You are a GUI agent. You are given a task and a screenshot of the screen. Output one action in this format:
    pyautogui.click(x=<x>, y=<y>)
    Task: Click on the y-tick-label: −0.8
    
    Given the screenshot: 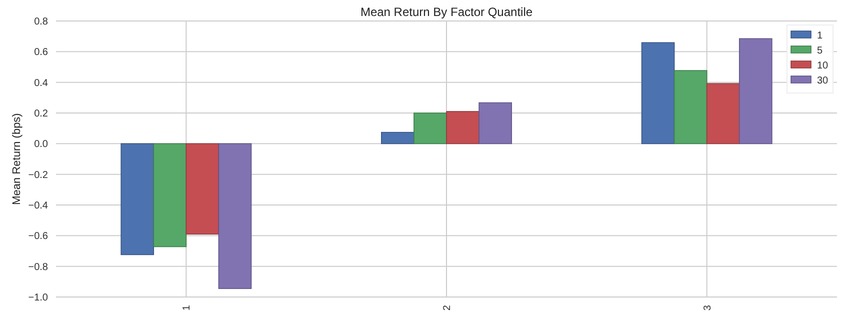 What is the action you would take?
    pyautogui.click(x=38, y=267)
    